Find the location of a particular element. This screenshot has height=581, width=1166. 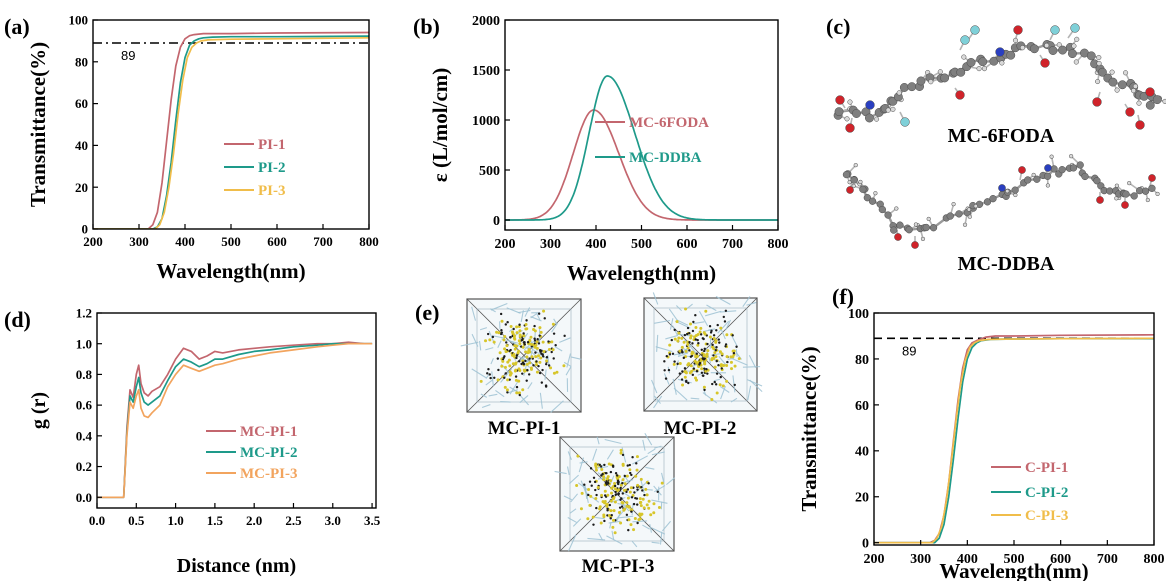

x-tick-label: 0.0 is located at coordinates (97, 520).